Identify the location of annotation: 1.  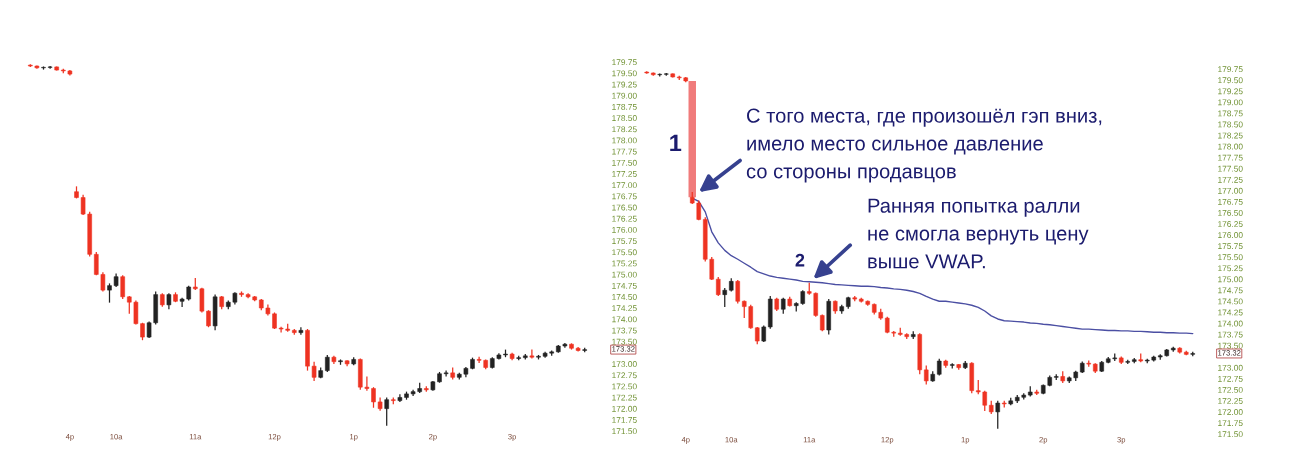
(676, 143).